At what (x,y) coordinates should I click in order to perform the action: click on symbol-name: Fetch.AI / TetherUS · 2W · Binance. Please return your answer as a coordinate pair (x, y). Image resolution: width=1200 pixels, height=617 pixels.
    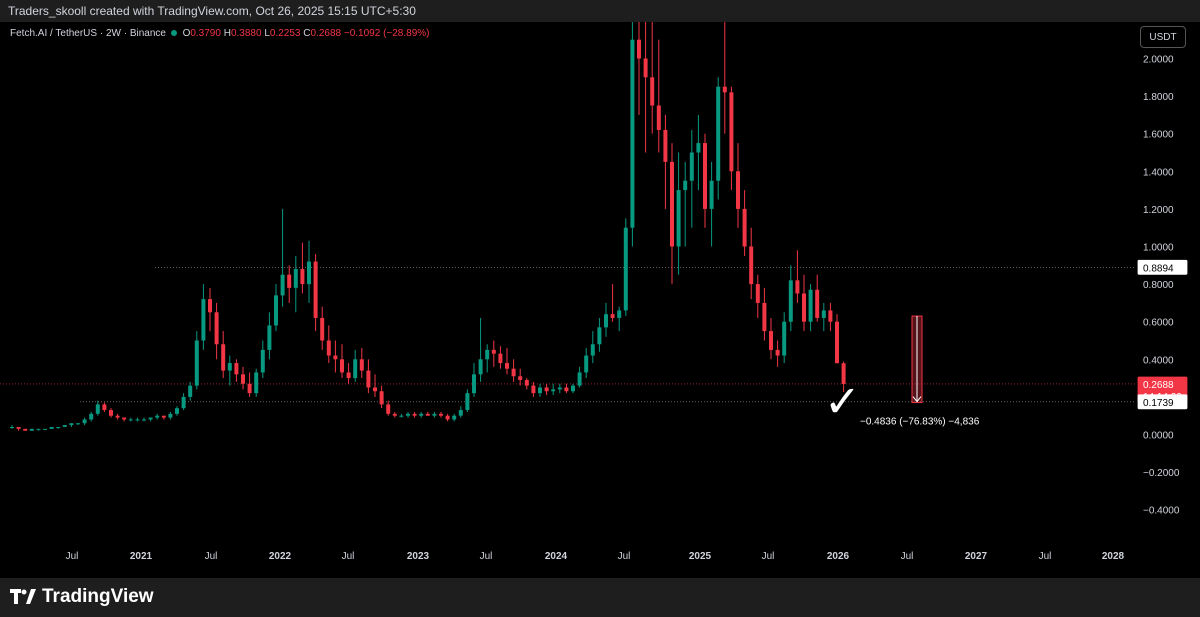
    Looking at the image, I should click on (88, 33).